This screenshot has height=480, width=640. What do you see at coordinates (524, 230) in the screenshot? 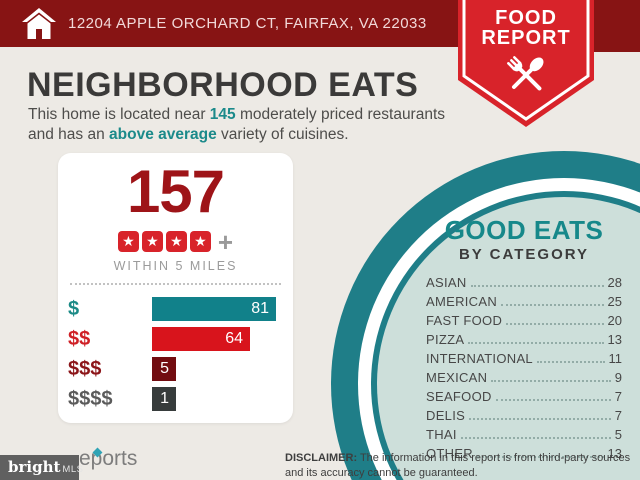
I see `good-eats-title: GOOD EATS` at bounding box center [524, 230].